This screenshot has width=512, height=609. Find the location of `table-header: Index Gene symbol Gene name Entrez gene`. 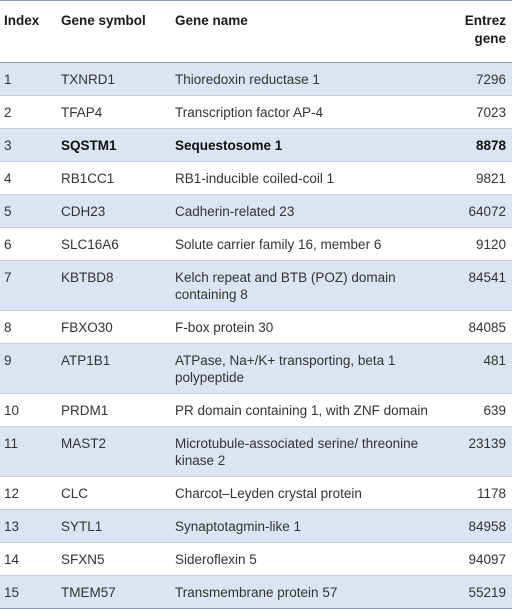

table-header: Index Gene symbol Gene name Entrez gene is located at coordinates (256, 31).